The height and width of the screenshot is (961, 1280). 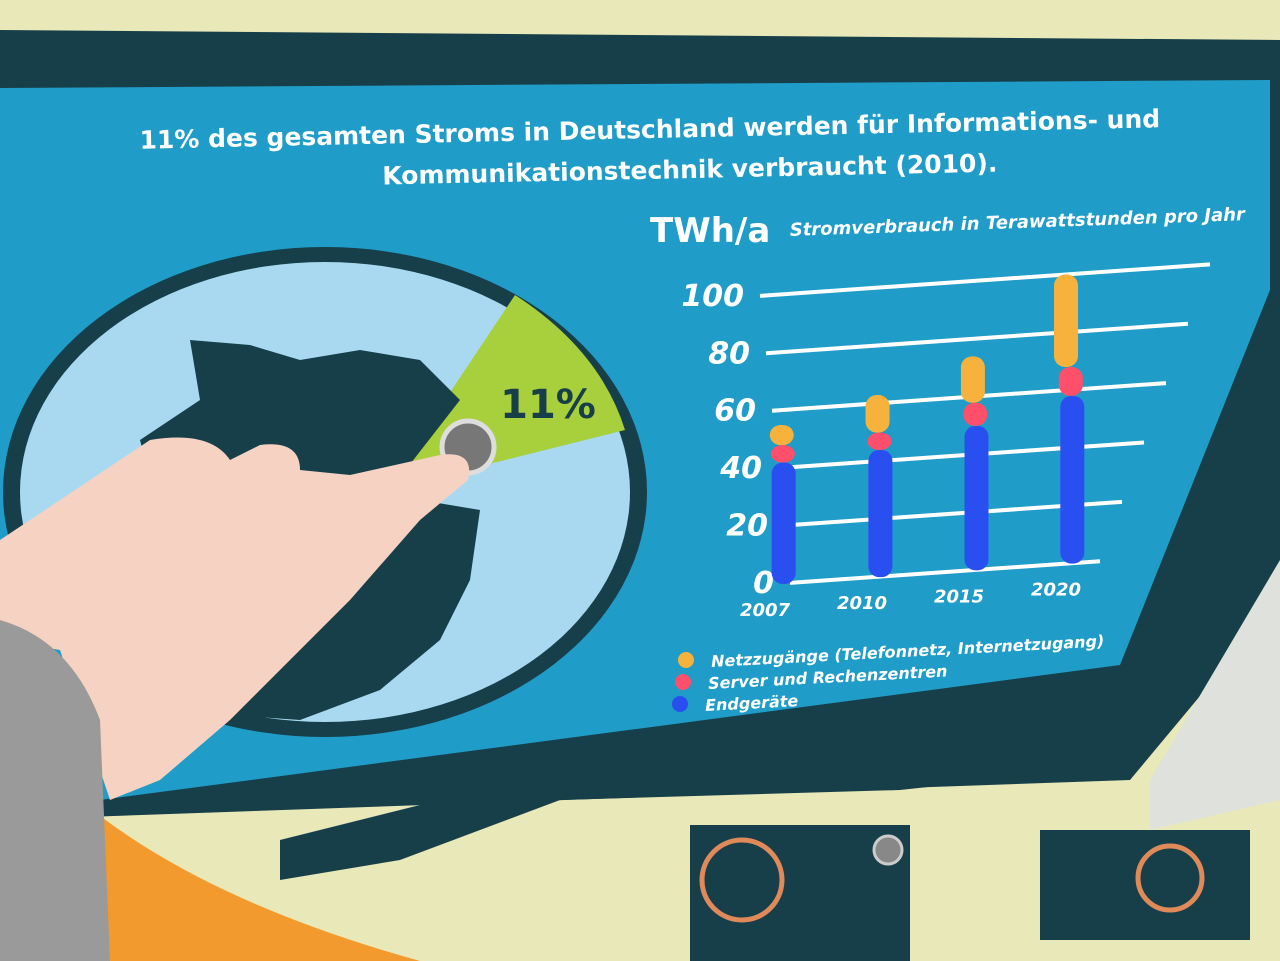 What do you see at coordinates (888, 850) in the screenshot?
I see `button-small` at bounding box center [888, 850].